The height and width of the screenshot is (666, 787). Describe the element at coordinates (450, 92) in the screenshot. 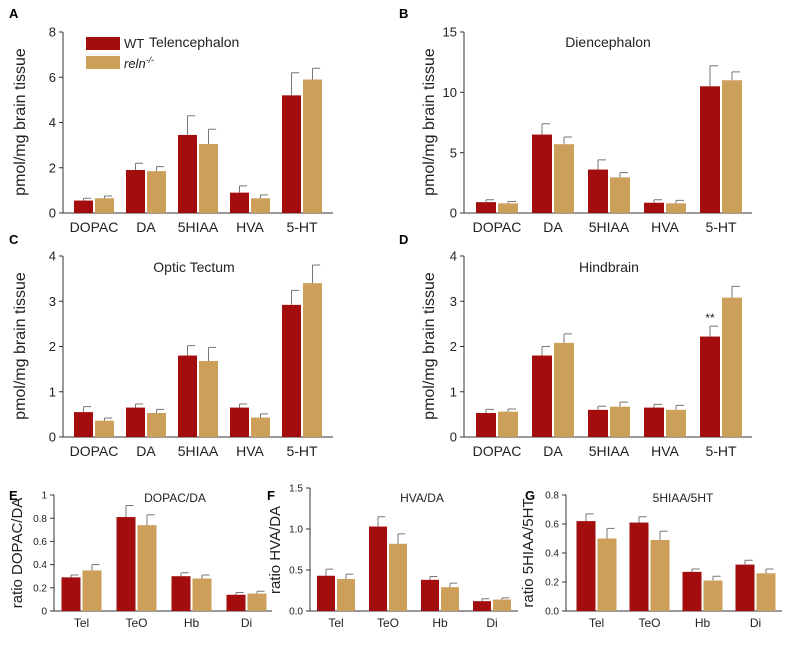

I see `y-tick-label-b-2: 10` at that location.